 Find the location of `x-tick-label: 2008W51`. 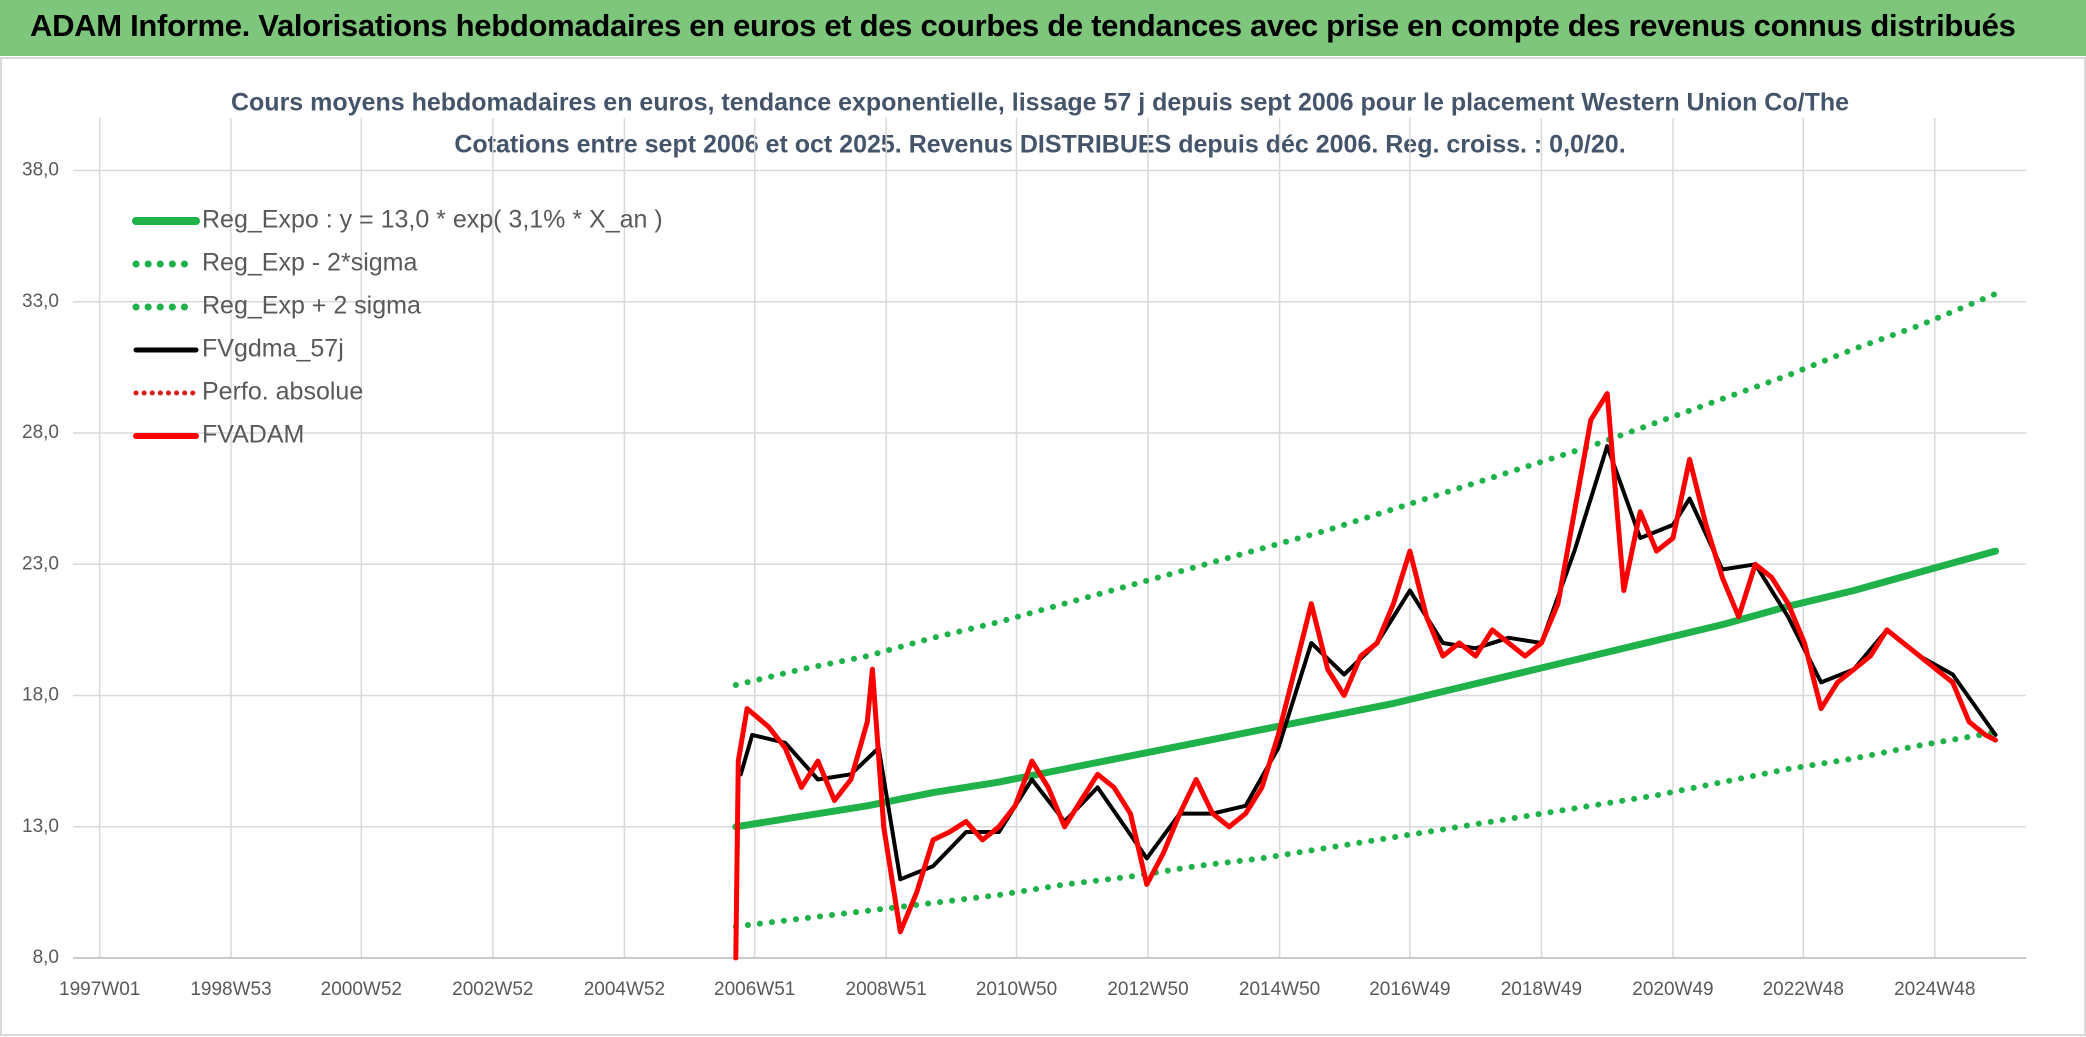

x-tick-label: 2008W51 is located at coordinates (886, 989).